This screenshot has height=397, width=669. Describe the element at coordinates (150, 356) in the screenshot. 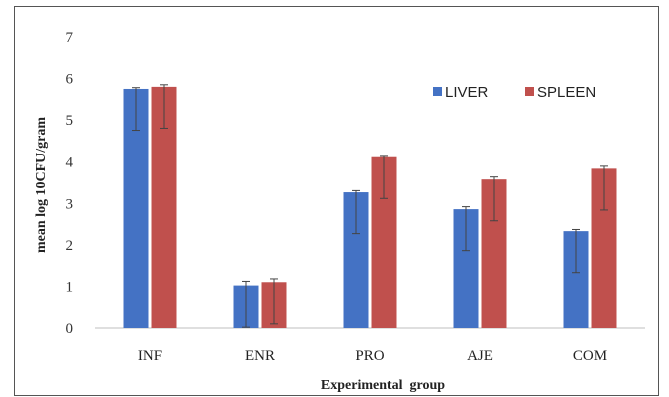

I see `x-tick-label: INF` at that location.